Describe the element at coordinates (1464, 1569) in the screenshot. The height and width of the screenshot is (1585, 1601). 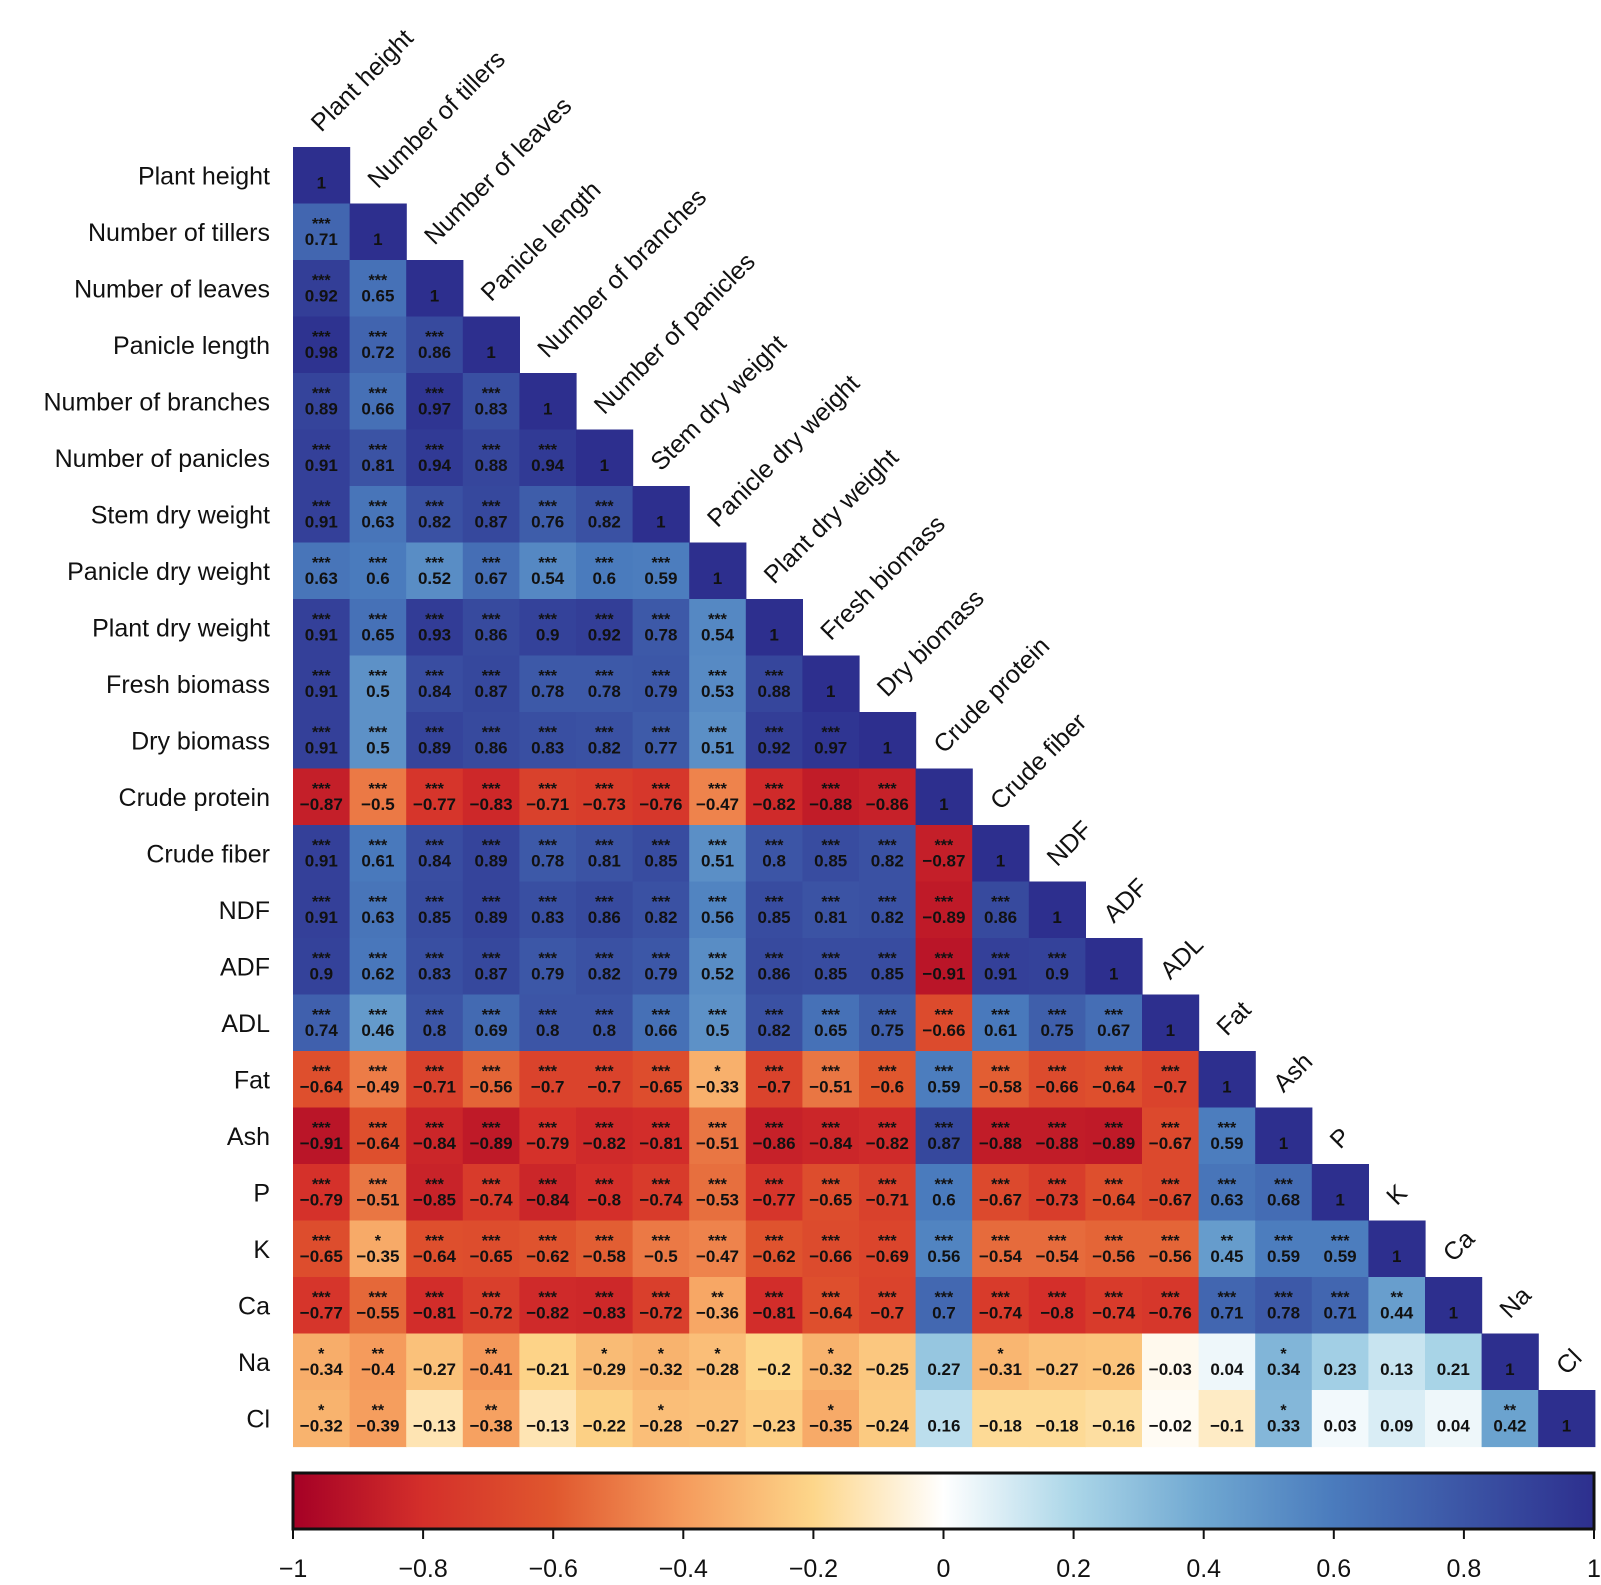
I see `colorbar-tick-label: 0.8` at that location.